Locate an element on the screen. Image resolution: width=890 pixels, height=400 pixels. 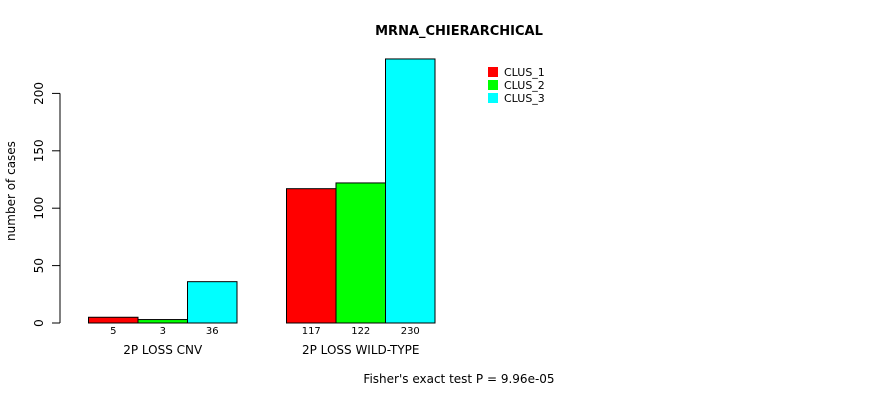
y-tick-label: 100 is located at coordinates (39, 208).